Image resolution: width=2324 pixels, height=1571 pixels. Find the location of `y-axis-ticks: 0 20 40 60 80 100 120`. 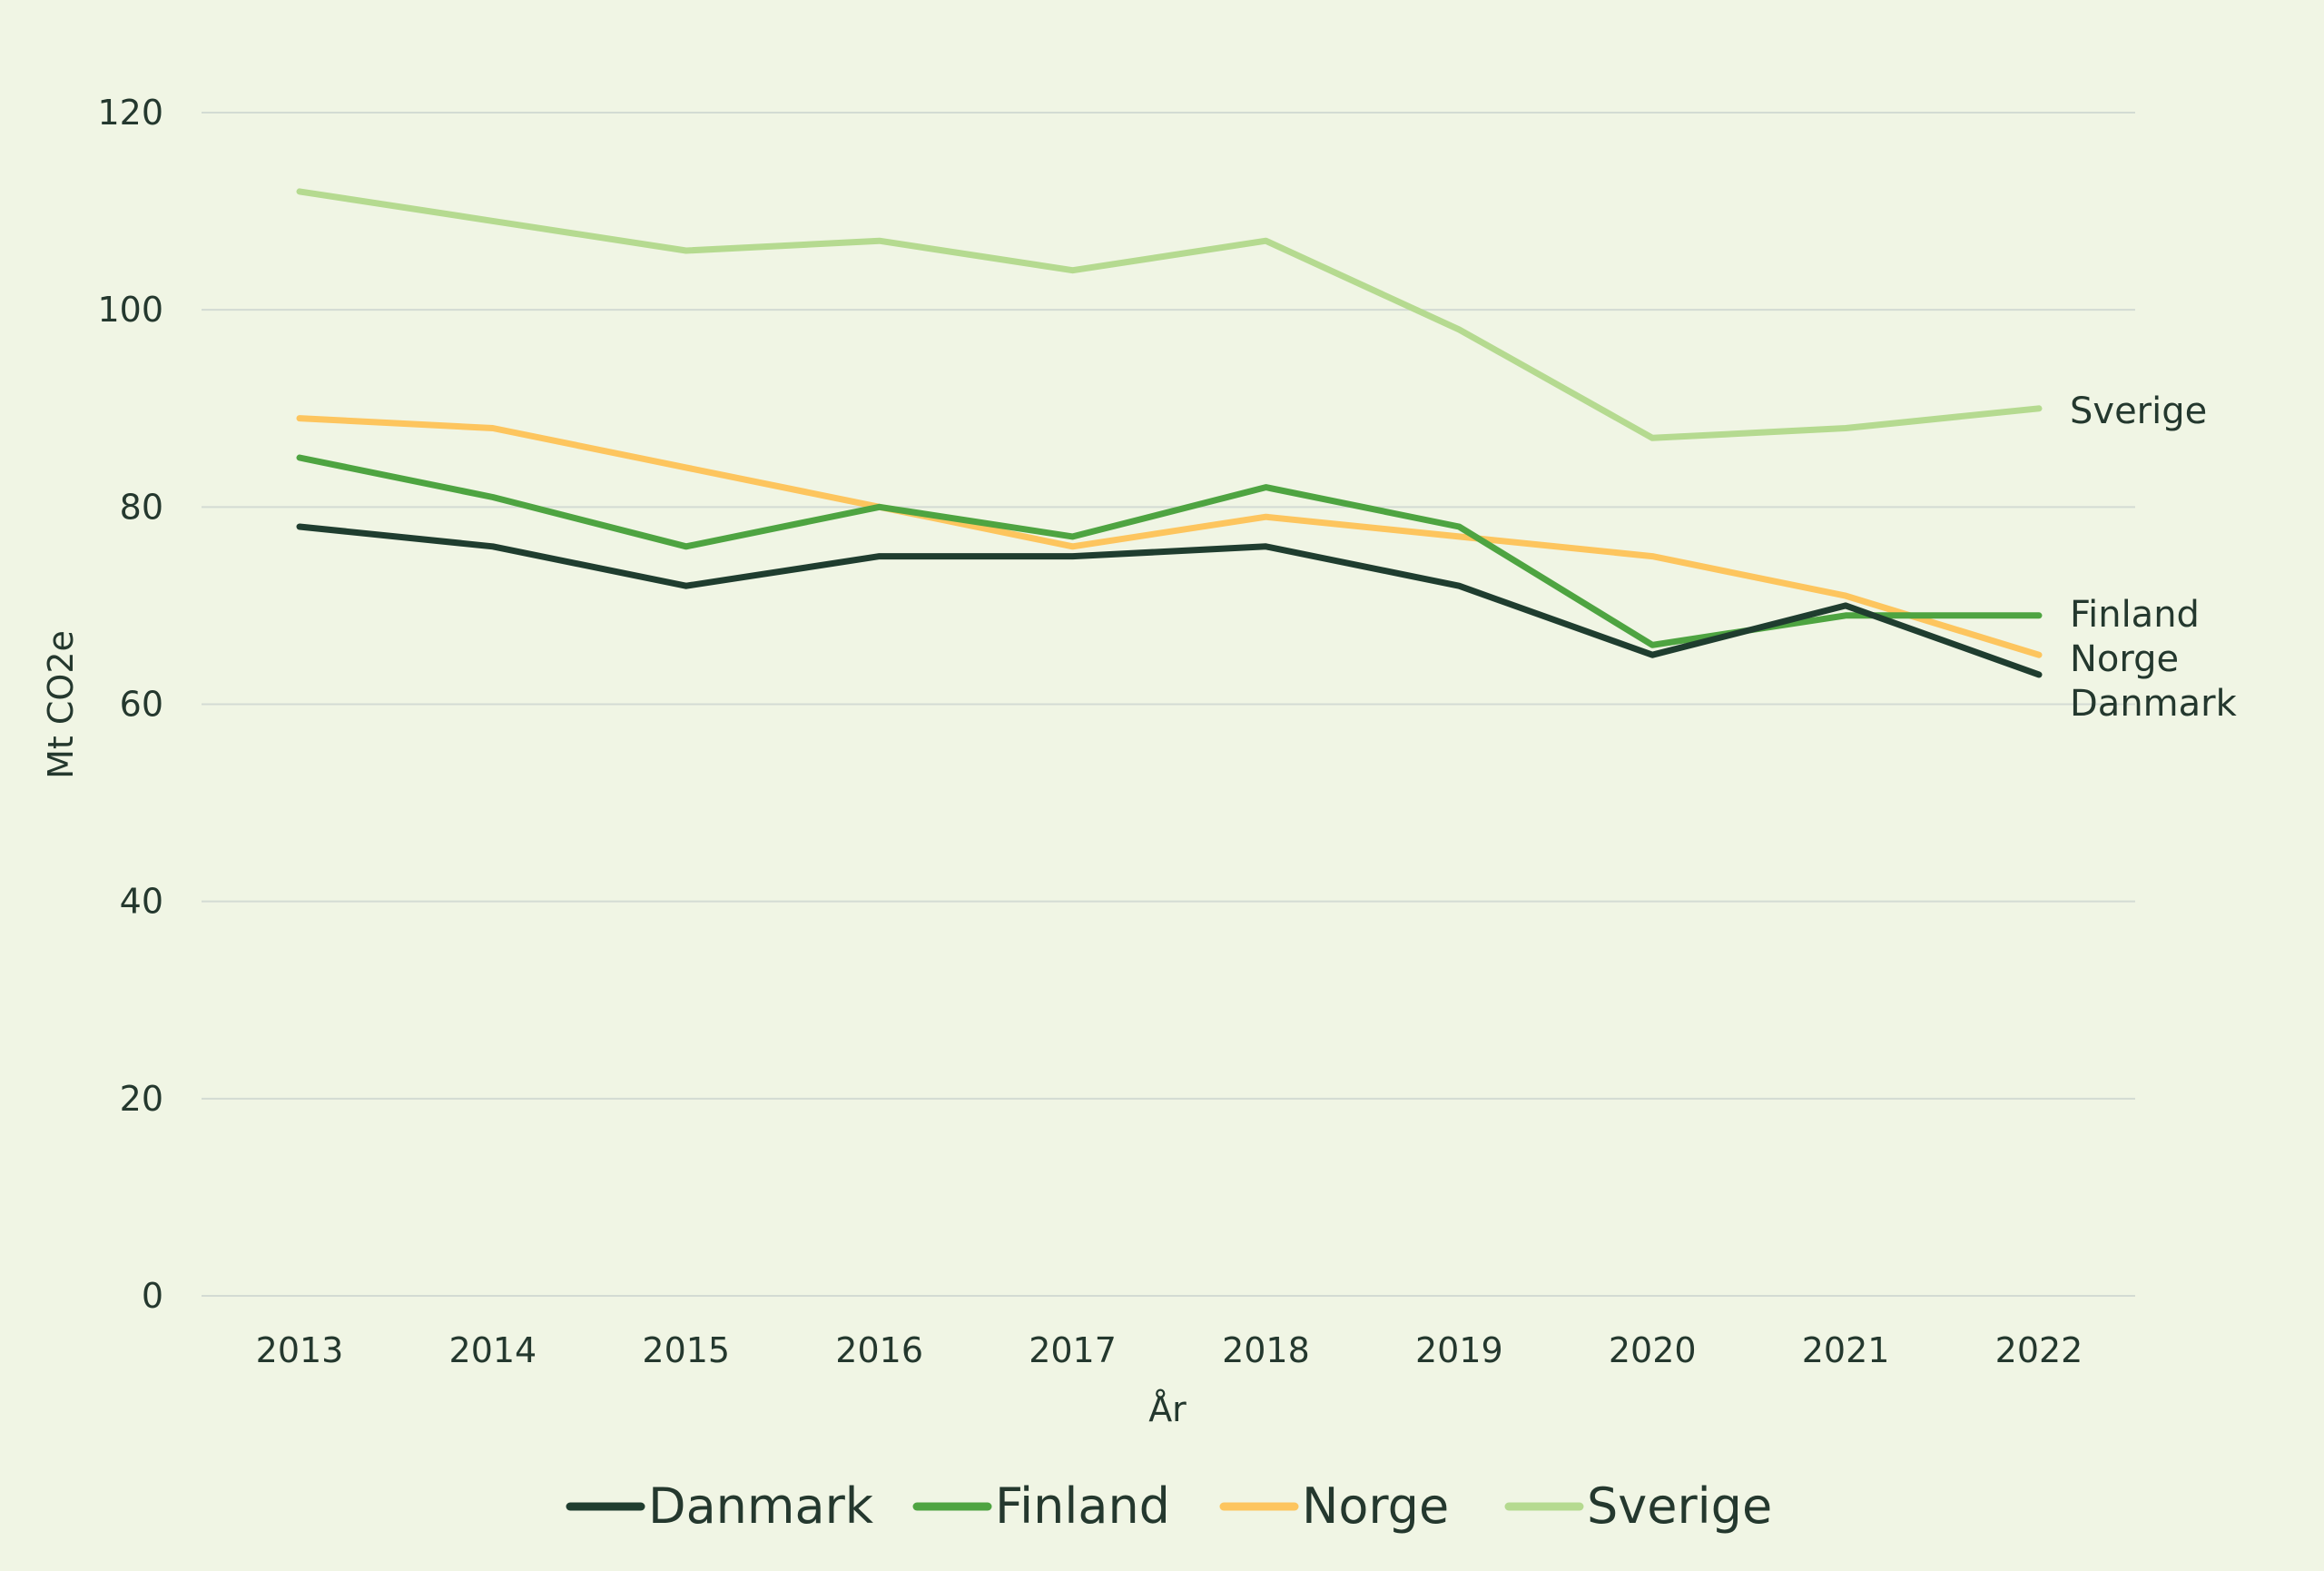

y-axis-ticks: 0 20 40 60 80 100 120 is located at coordinates (130, 704).